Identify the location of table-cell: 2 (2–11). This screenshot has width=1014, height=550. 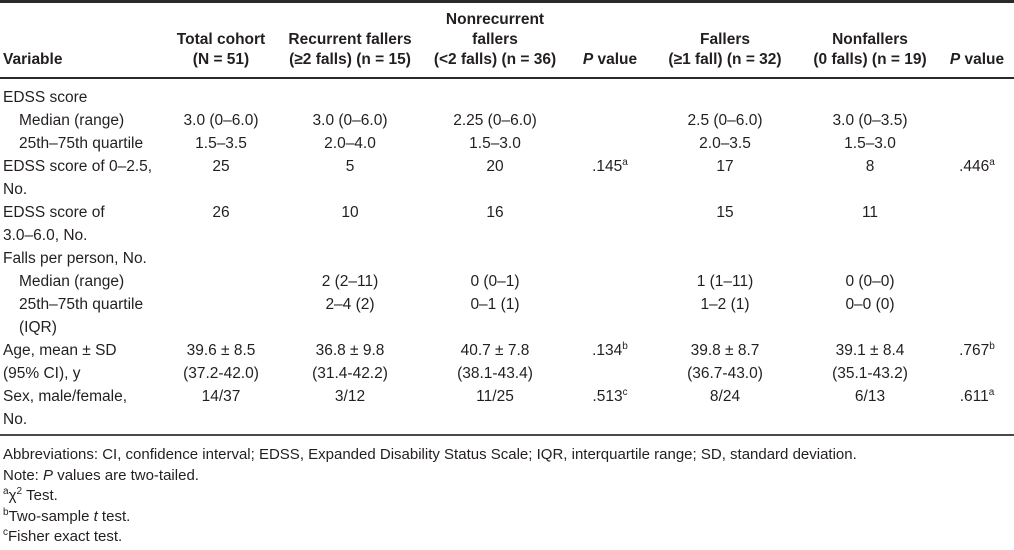
(350, 281).